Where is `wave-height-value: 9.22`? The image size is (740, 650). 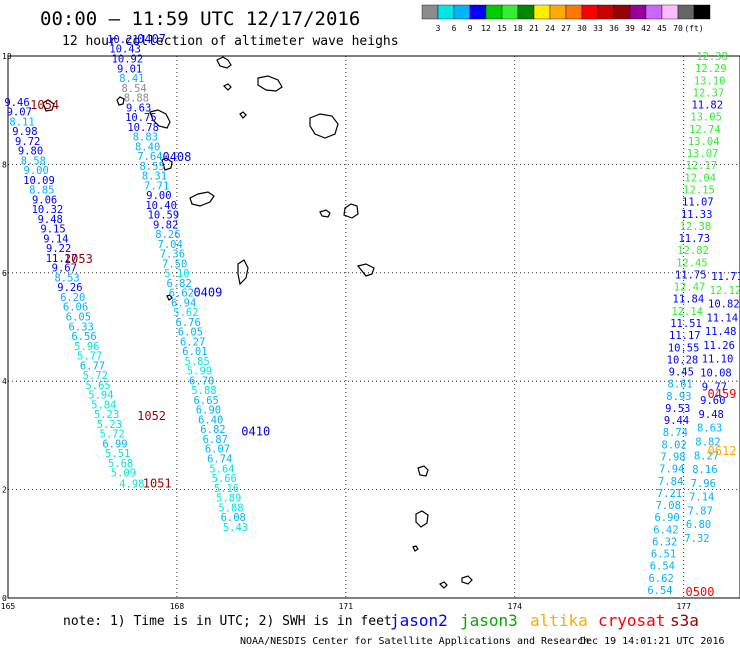 wave-height-value: 9.22 is located at coordinates (58, 249).